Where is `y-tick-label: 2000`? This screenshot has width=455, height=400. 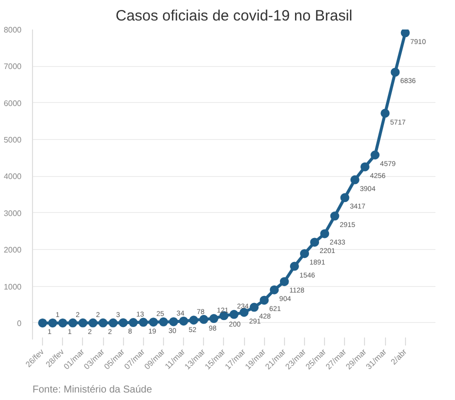 y-tick-label: 2000 is located at coordinates (13, 250).